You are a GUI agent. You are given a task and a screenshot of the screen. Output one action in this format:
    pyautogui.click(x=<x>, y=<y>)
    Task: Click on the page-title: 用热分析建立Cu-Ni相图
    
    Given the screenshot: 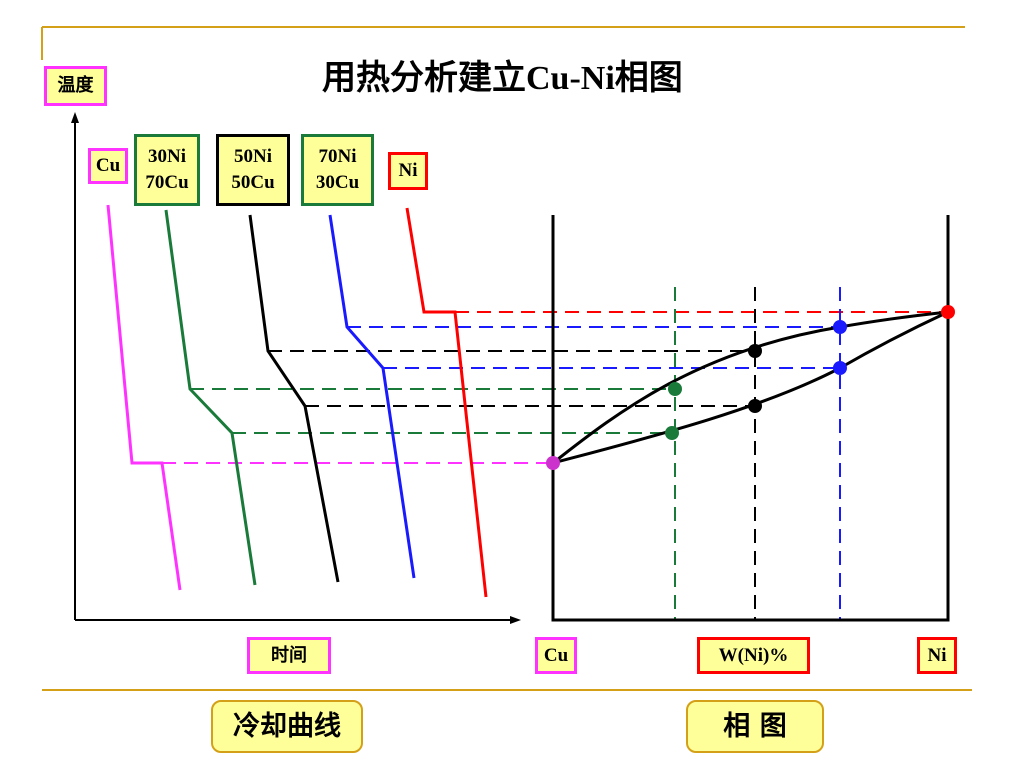 What is the action you would take?
    pyautogui.click(x=502, y=74)
    